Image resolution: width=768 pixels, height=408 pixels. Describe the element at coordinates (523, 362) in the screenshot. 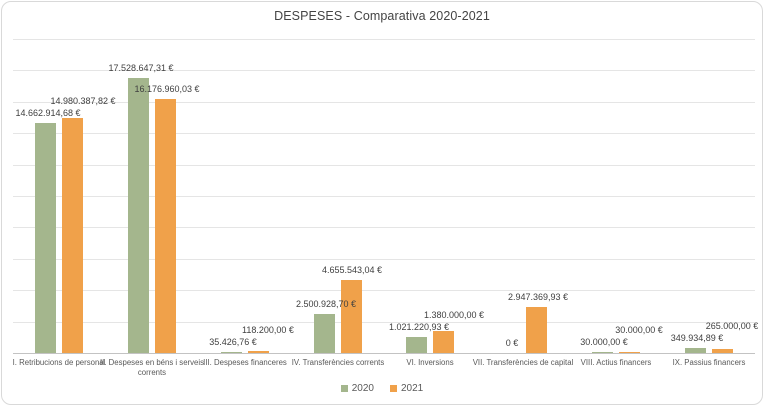

I see `category-label-6: VII. Transferències de capital` at that location.